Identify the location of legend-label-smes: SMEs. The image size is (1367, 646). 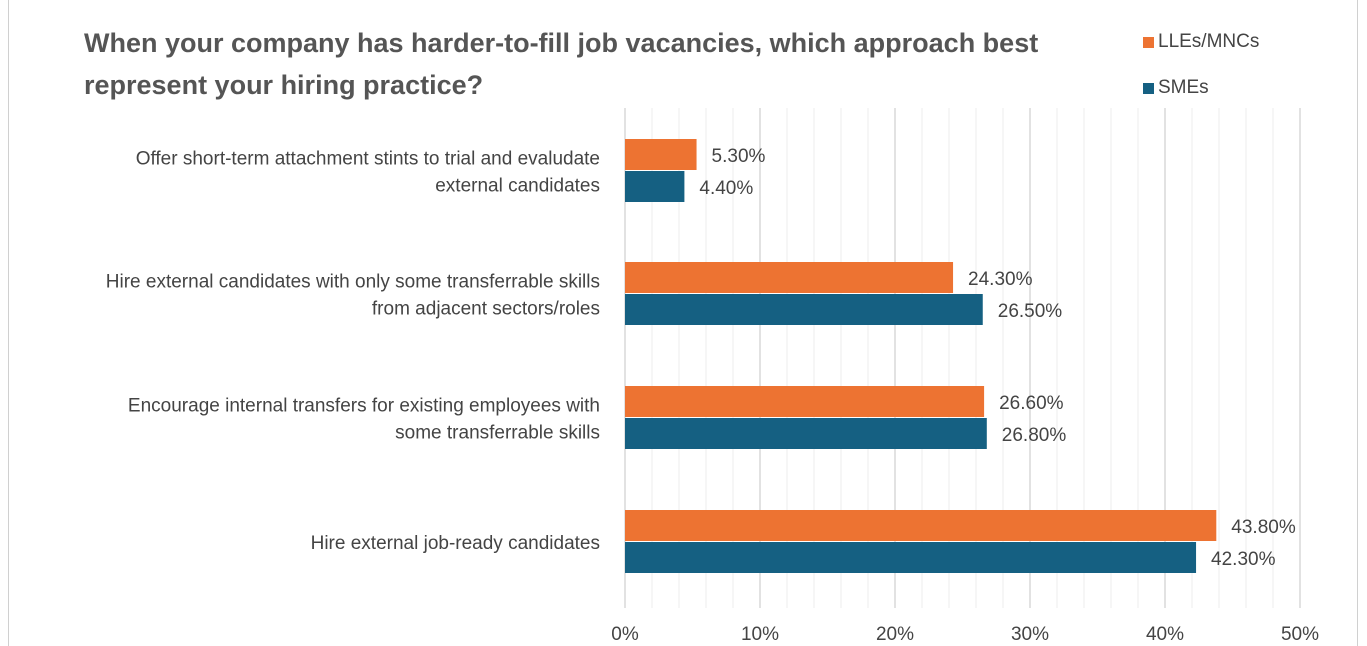
(1183, 87).